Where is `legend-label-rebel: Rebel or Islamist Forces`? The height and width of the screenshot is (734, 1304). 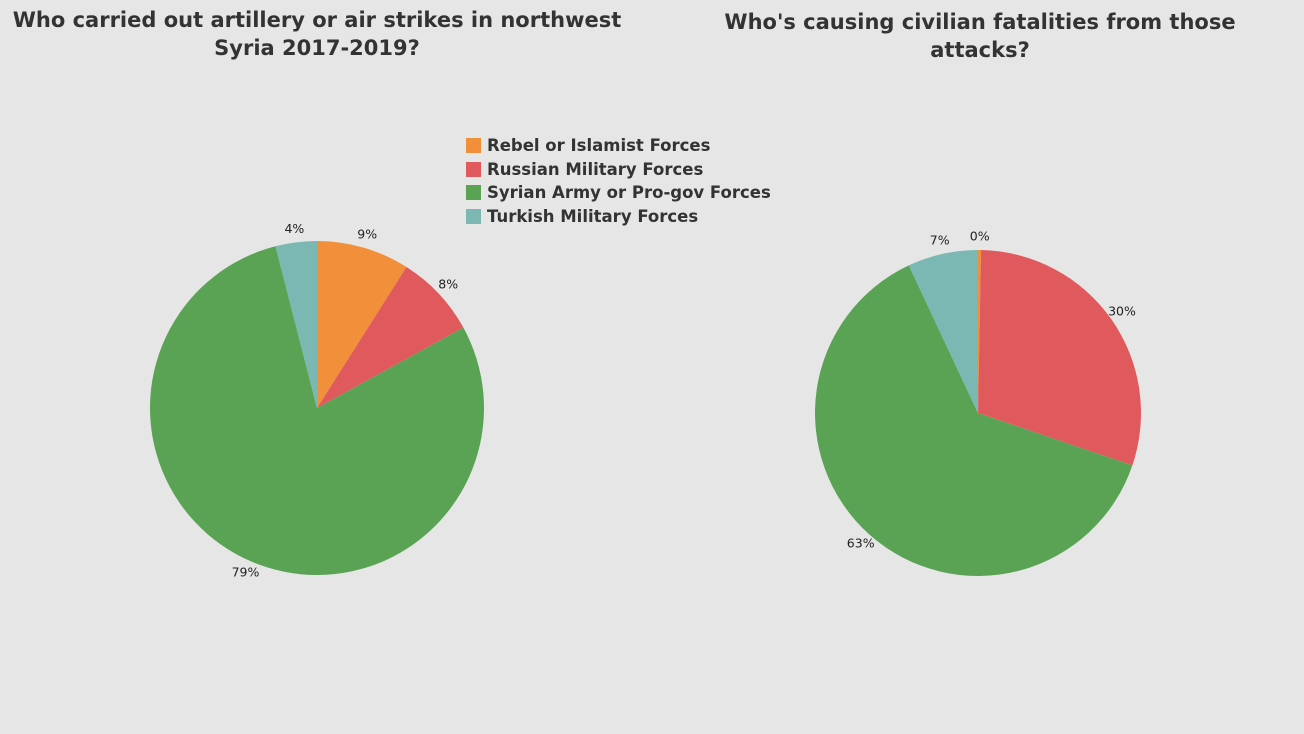 legend-label-rebel: Rebel or Islamist Forces is located at coordinates (599, 146).